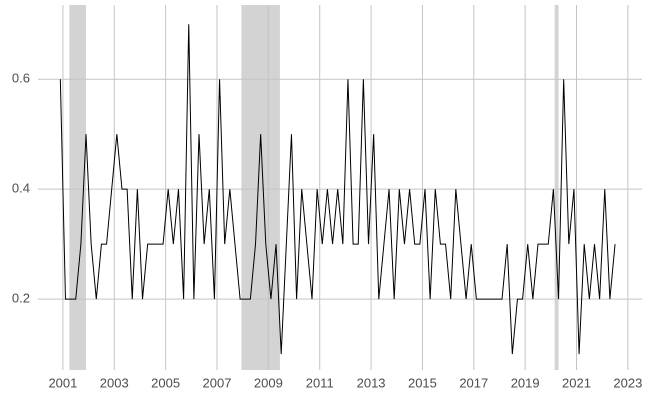 The image size is (650, 400). I want to click on x-tick-label: 2015, so click(422, 382).